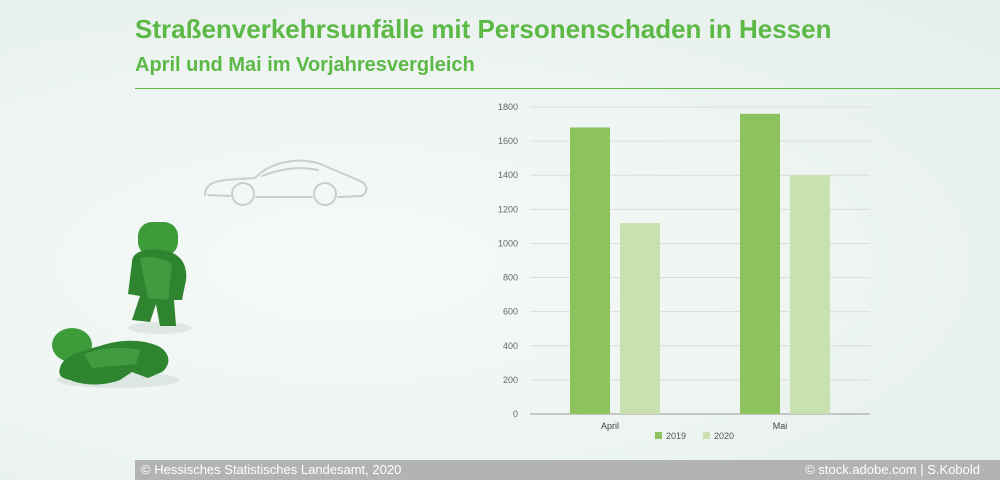 This screenshot has height=480, width=1000. Describe the element at coordinates (116, 358) in the screenshot. I see `lying-figure-icon` at that location.